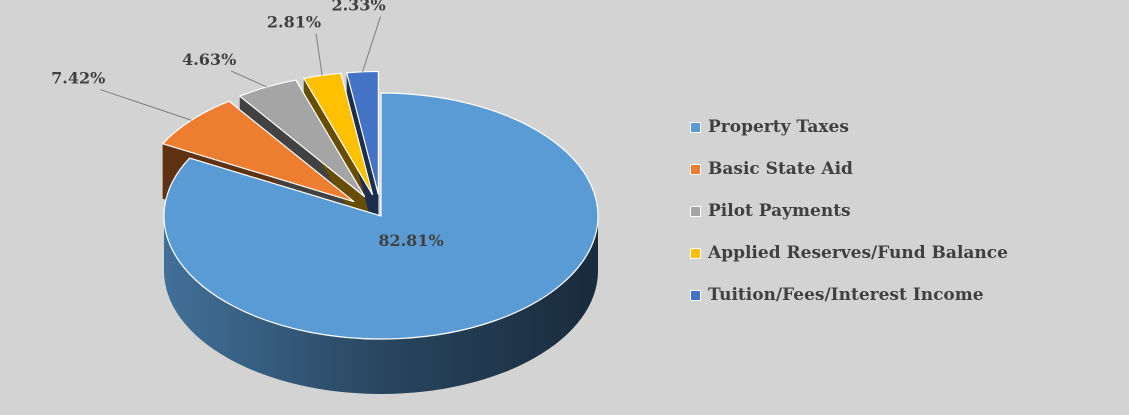 This screenshot has width=1129, height=415. Describe the element at coordinates (695, 169) in the screenshot. I see `legend-swatch-basic-state-aid` at that location.